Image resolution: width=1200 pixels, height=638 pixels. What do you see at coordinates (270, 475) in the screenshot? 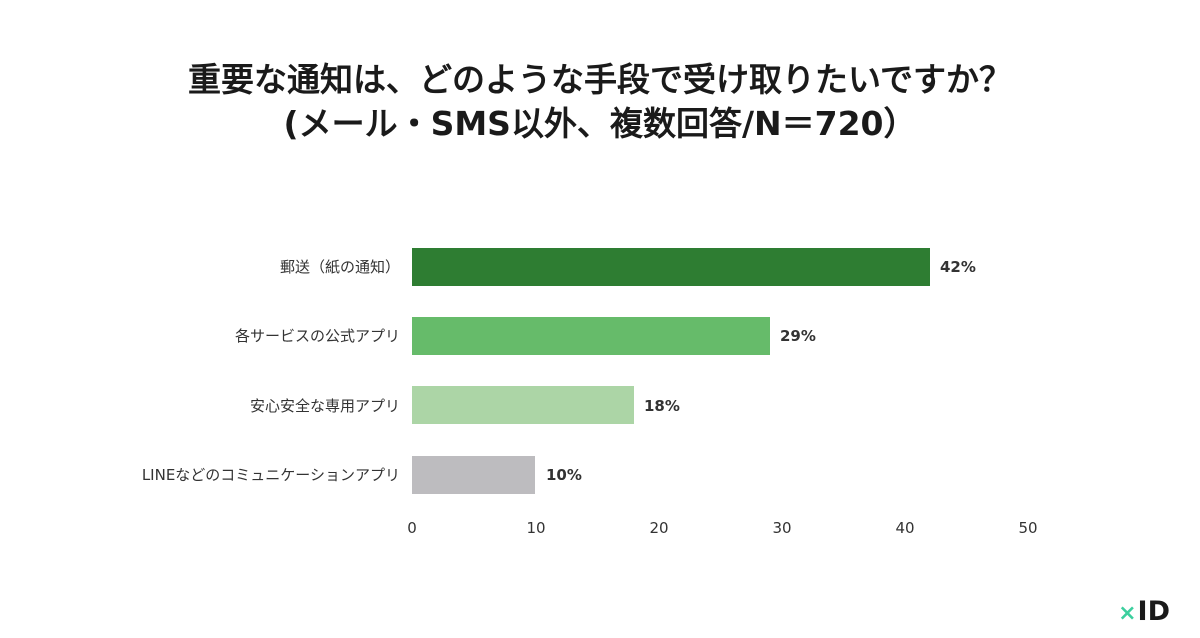
I see `category-label: LINEなどのコミュニケーションアプリ` at bounding box center [270, 475].